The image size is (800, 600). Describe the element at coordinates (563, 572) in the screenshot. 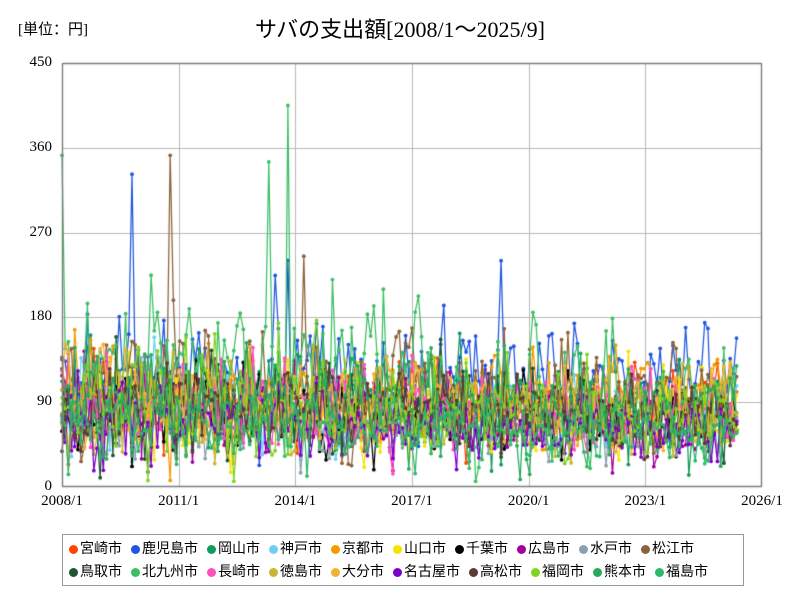

I see `legend-item-label: 福岡市` at that location.